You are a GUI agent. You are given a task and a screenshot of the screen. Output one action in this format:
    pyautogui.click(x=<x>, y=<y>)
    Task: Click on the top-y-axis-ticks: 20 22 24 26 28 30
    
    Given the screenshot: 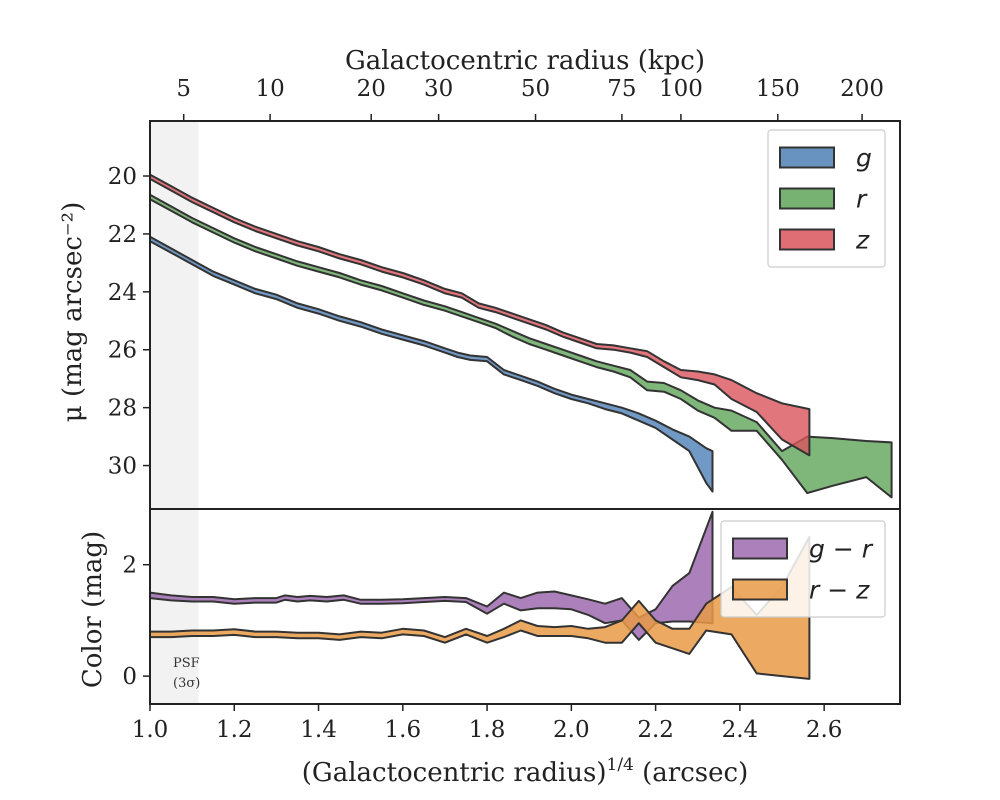 What is the action you would take?
    pyautogui.click(x=129, y=322)
    